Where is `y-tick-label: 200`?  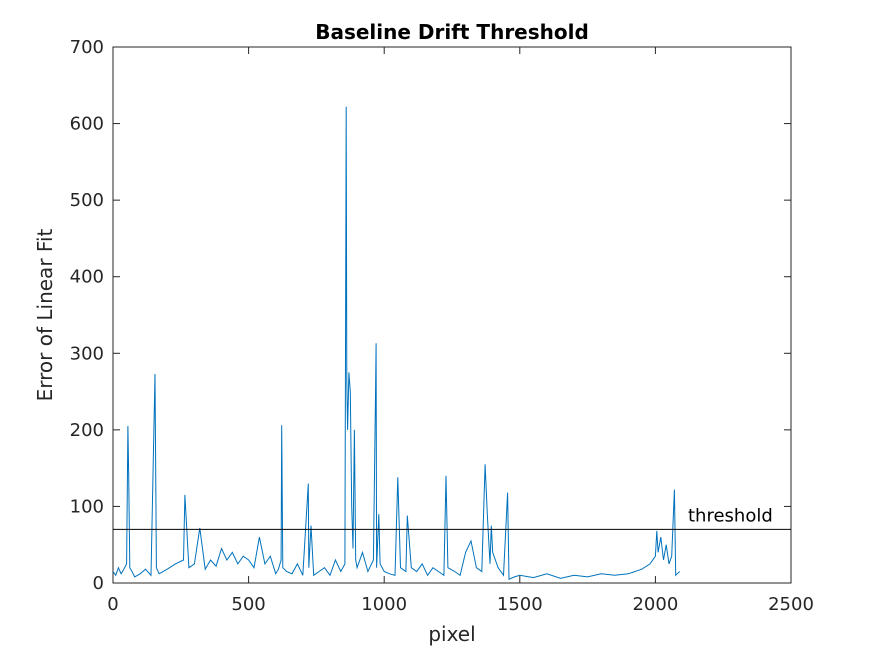
y-tick-label: 200 is located at coordinates (87, 430).